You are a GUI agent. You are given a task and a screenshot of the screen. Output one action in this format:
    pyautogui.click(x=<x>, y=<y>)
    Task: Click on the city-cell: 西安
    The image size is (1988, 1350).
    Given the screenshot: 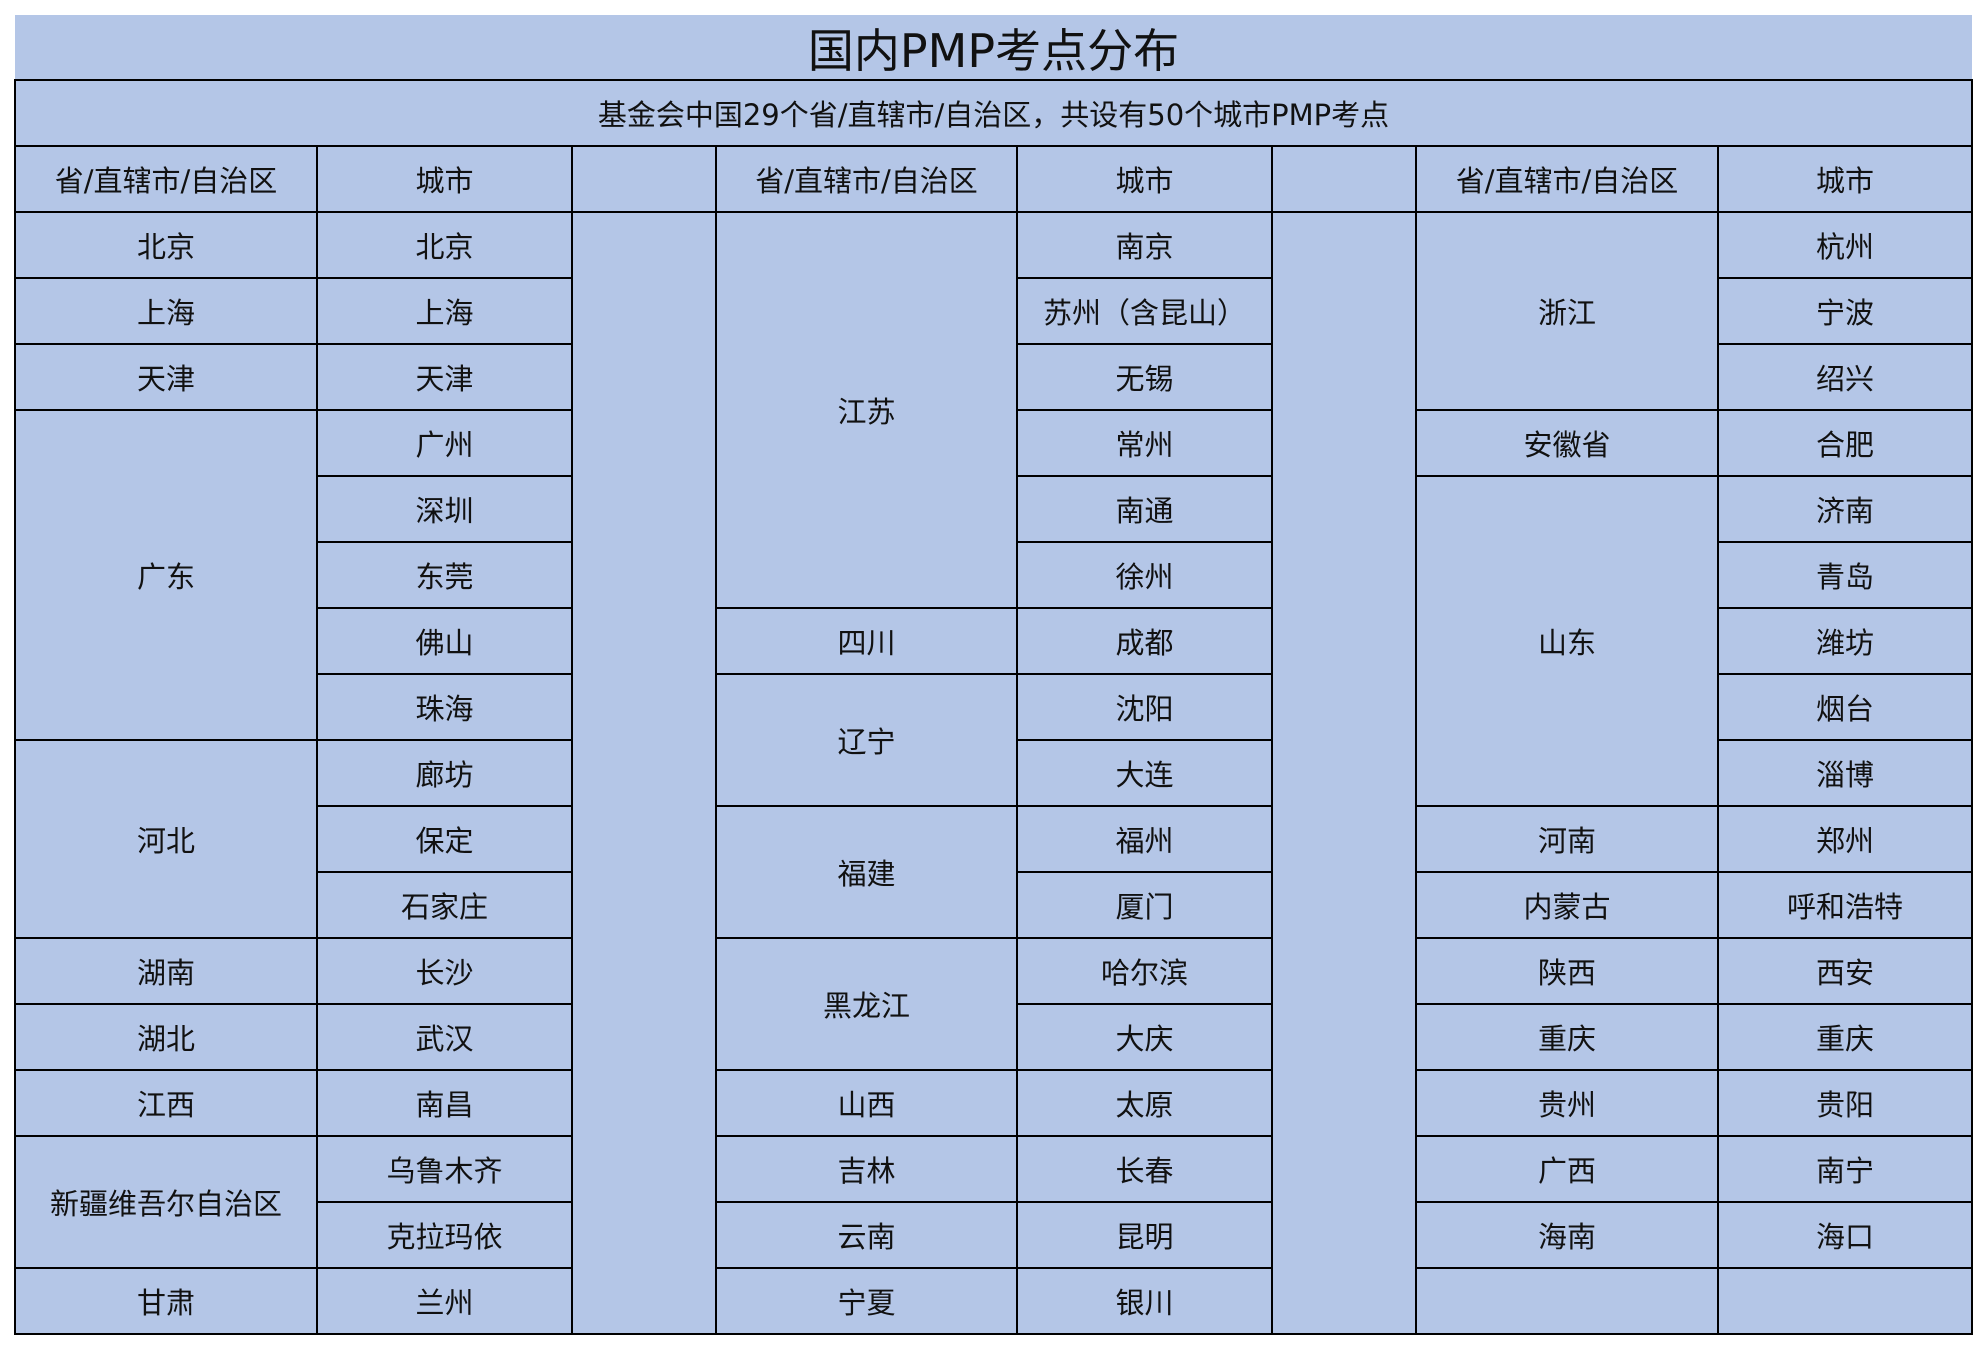 What is the action you would take?
    pyautogui.click(x=1845, y=971)
    